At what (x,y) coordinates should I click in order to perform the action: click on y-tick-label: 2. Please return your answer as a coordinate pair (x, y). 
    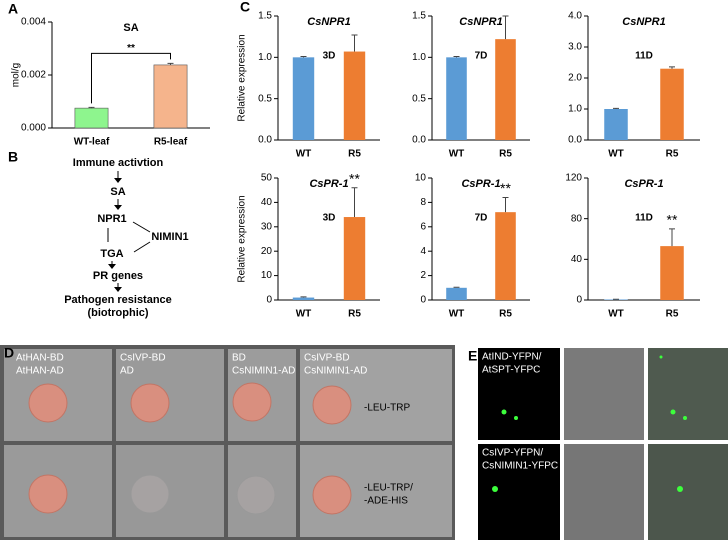
    Looking at the image, I should click on (423, 275).